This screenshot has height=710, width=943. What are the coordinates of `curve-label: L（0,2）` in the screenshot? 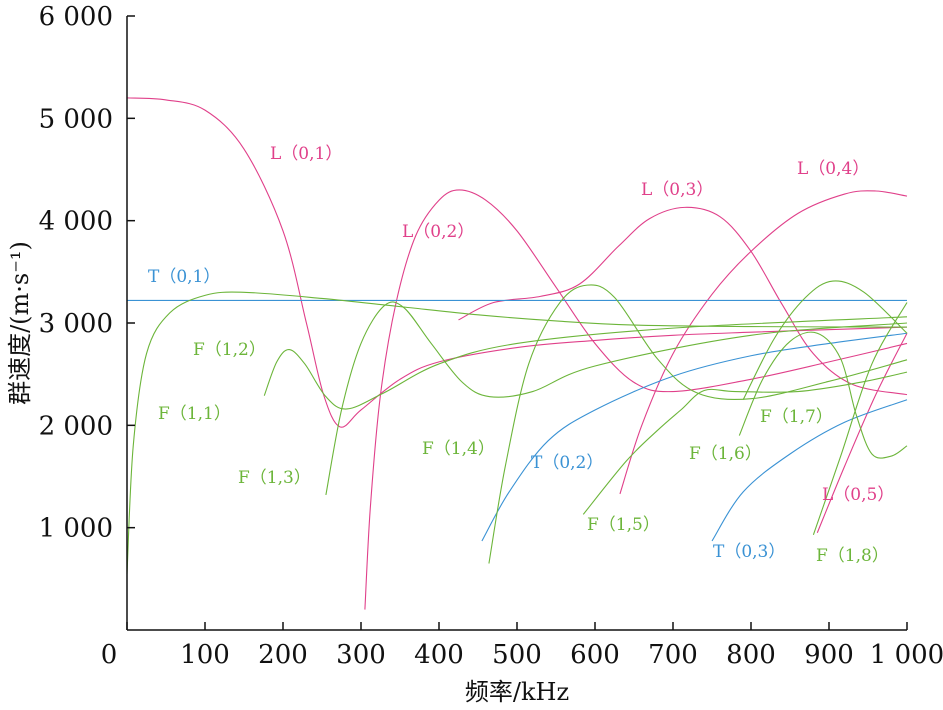 It's located at (438, 232).